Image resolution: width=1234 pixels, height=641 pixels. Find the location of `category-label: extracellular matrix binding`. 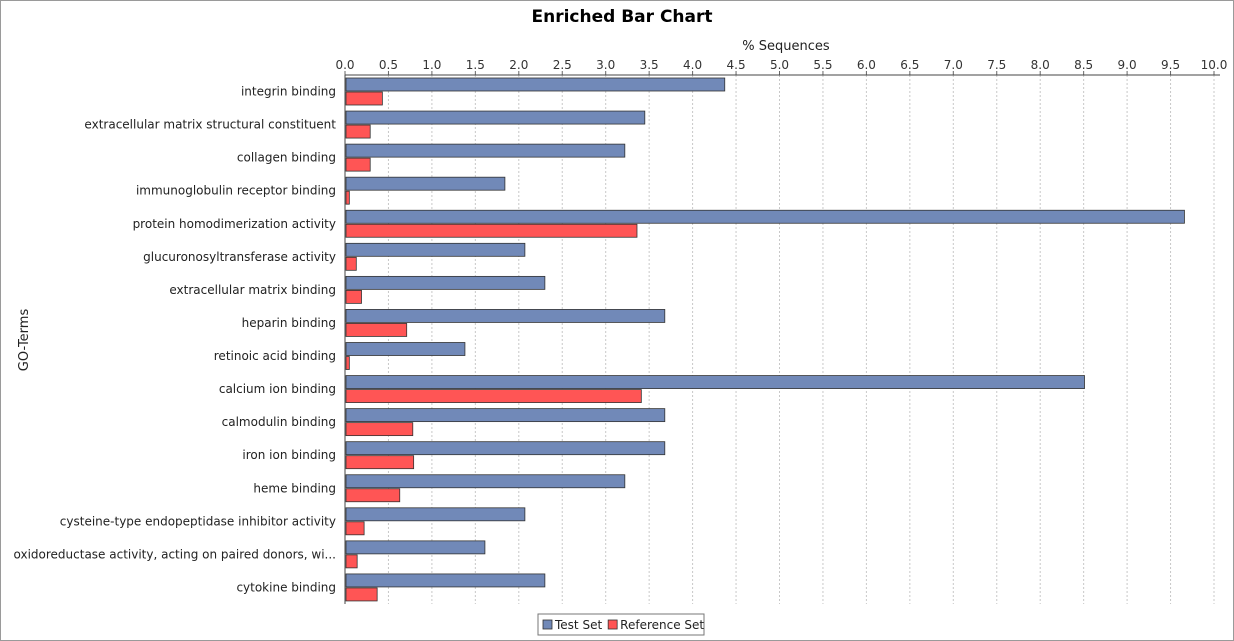

category-label: extracellular matrix binding is located at coordinates (252, 290).